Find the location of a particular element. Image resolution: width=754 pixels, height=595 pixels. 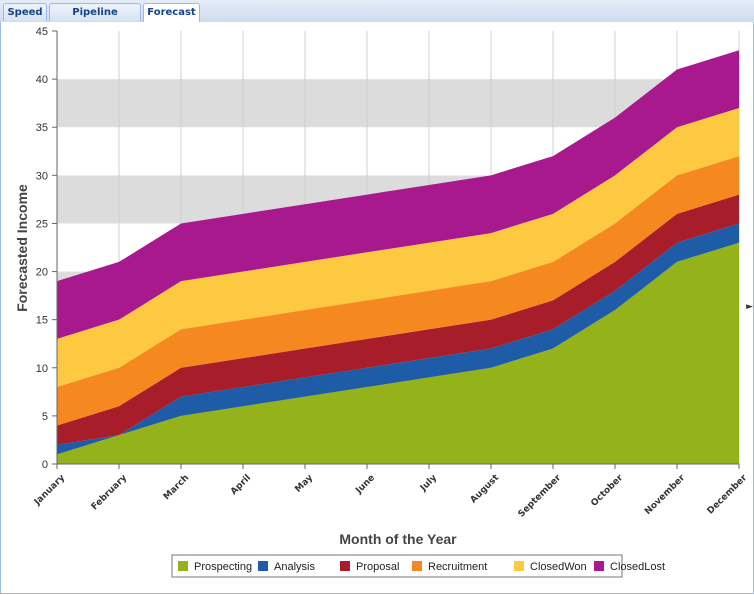

y-tick-label: 40 is located at coordinates (42, 80).